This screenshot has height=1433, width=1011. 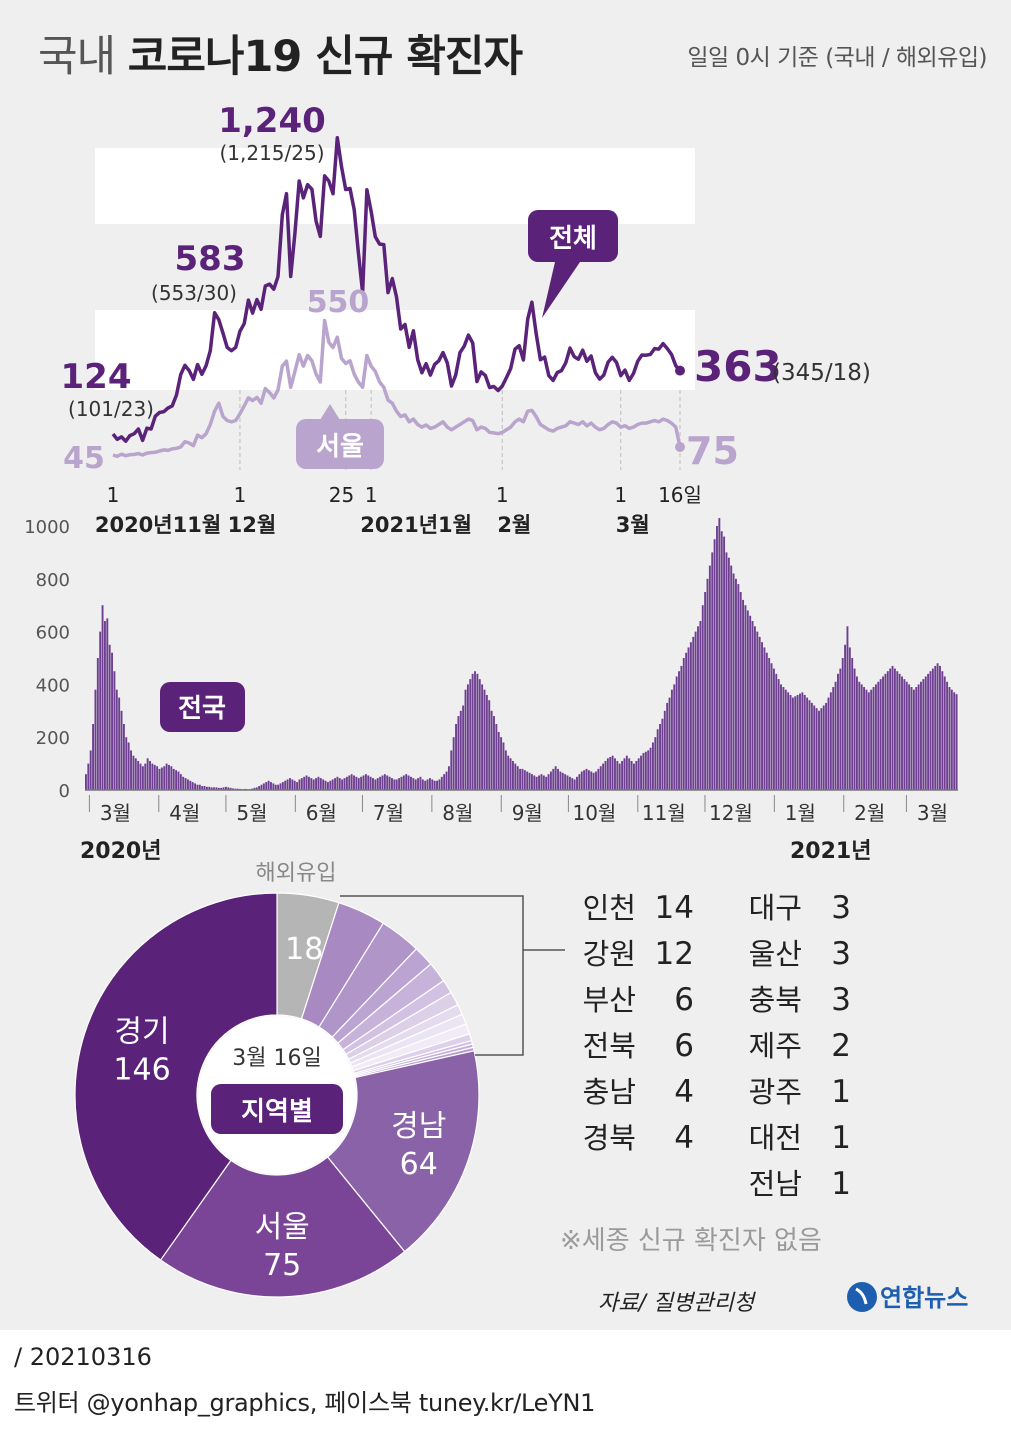 What do you see at coordinates (53, 633) in the screenshot?
I see `bar-ytick: 600` at bounding box center [53, 633].